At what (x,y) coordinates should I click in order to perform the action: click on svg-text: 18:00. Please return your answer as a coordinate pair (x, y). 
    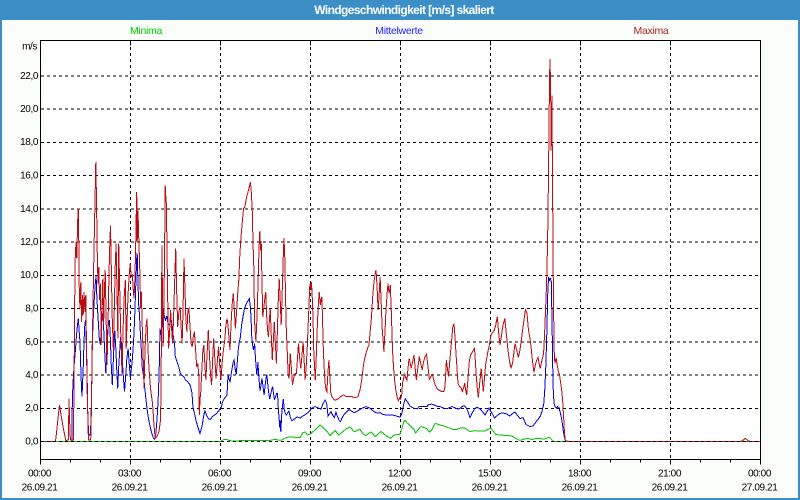
    Looking at the image, I should click on (580, 474).